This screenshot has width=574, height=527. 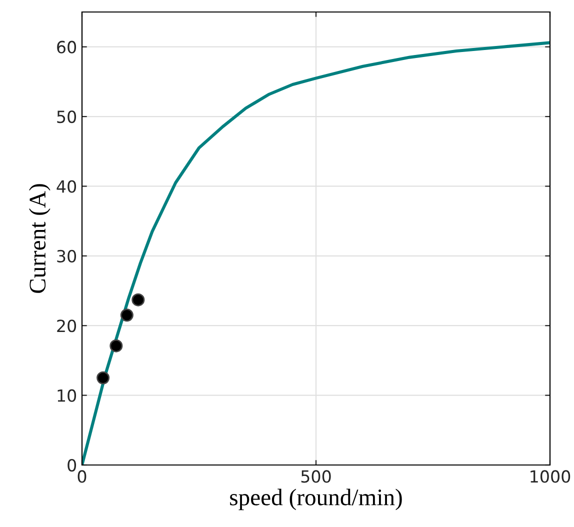 I want to click on y-tick-label: 10, so click(x=67, y=395).